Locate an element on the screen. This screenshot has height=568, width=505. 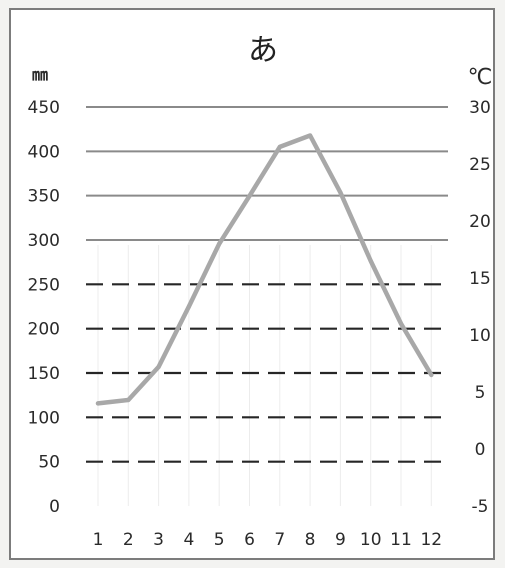
left-tick-label: 150 is located at coordinates (44, 374).